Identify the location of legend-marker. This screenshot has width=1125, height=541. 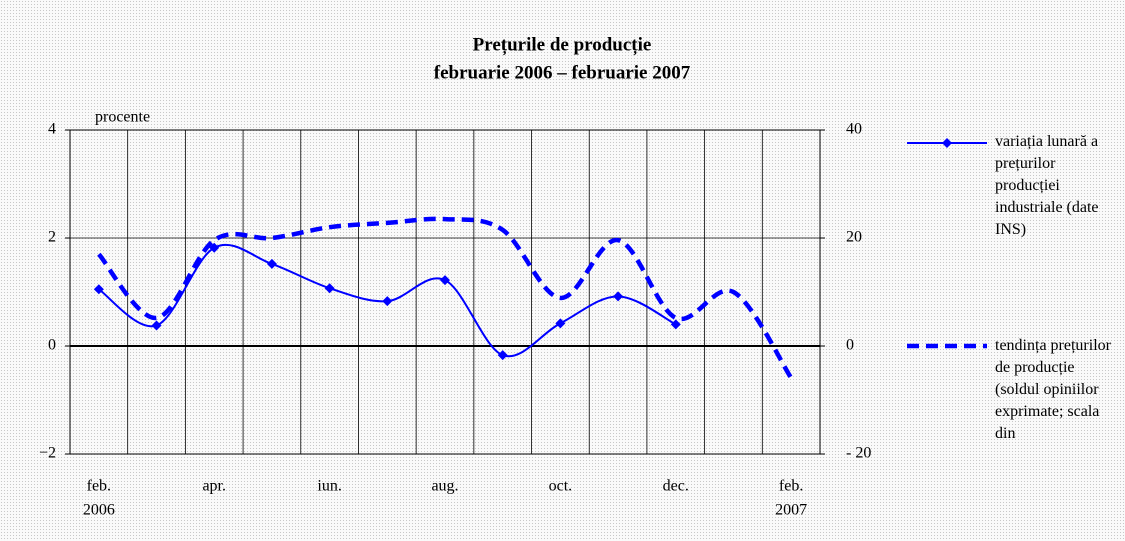
(947, 143).